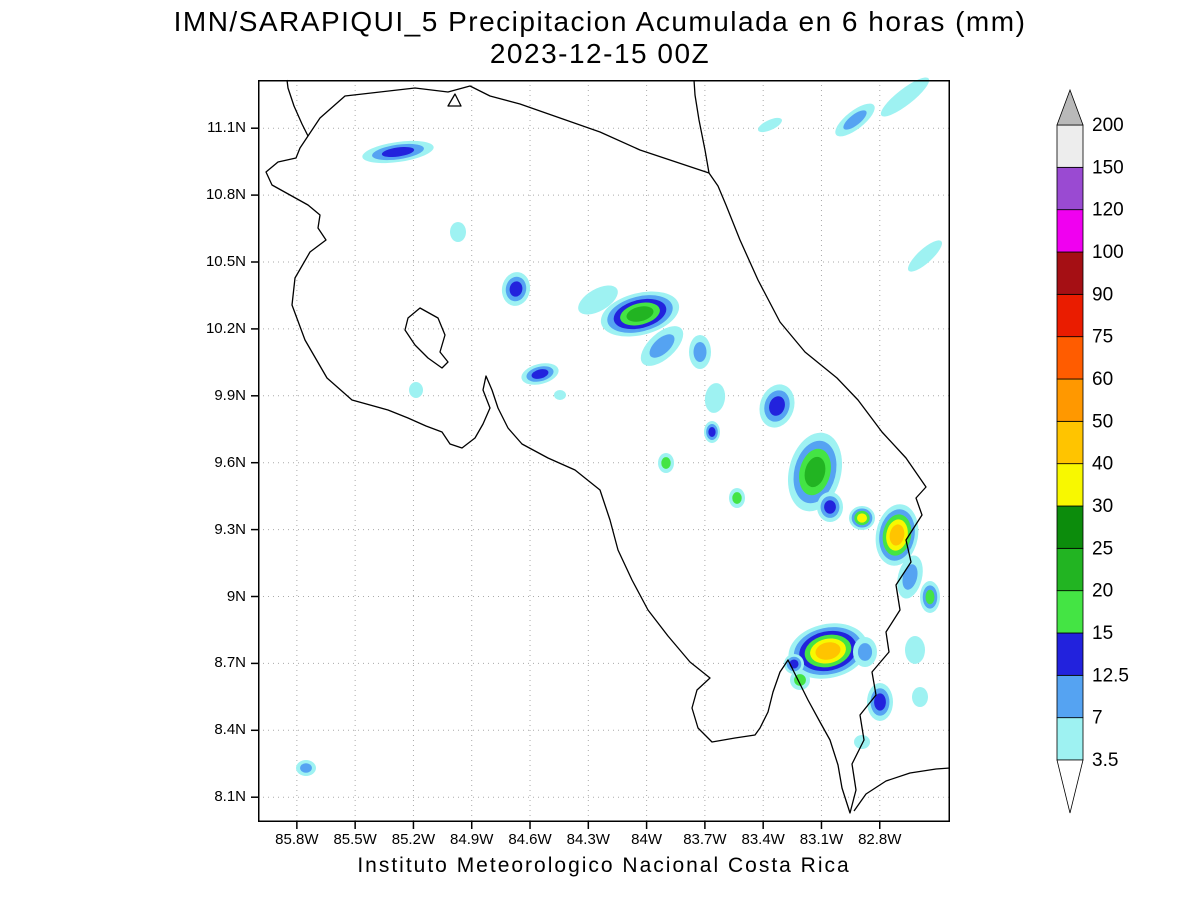  What do you see at coordinates (225, 195) in the screenshot?
I see `lat-tick-label: 10.8N` at bounding box center [225, 195].